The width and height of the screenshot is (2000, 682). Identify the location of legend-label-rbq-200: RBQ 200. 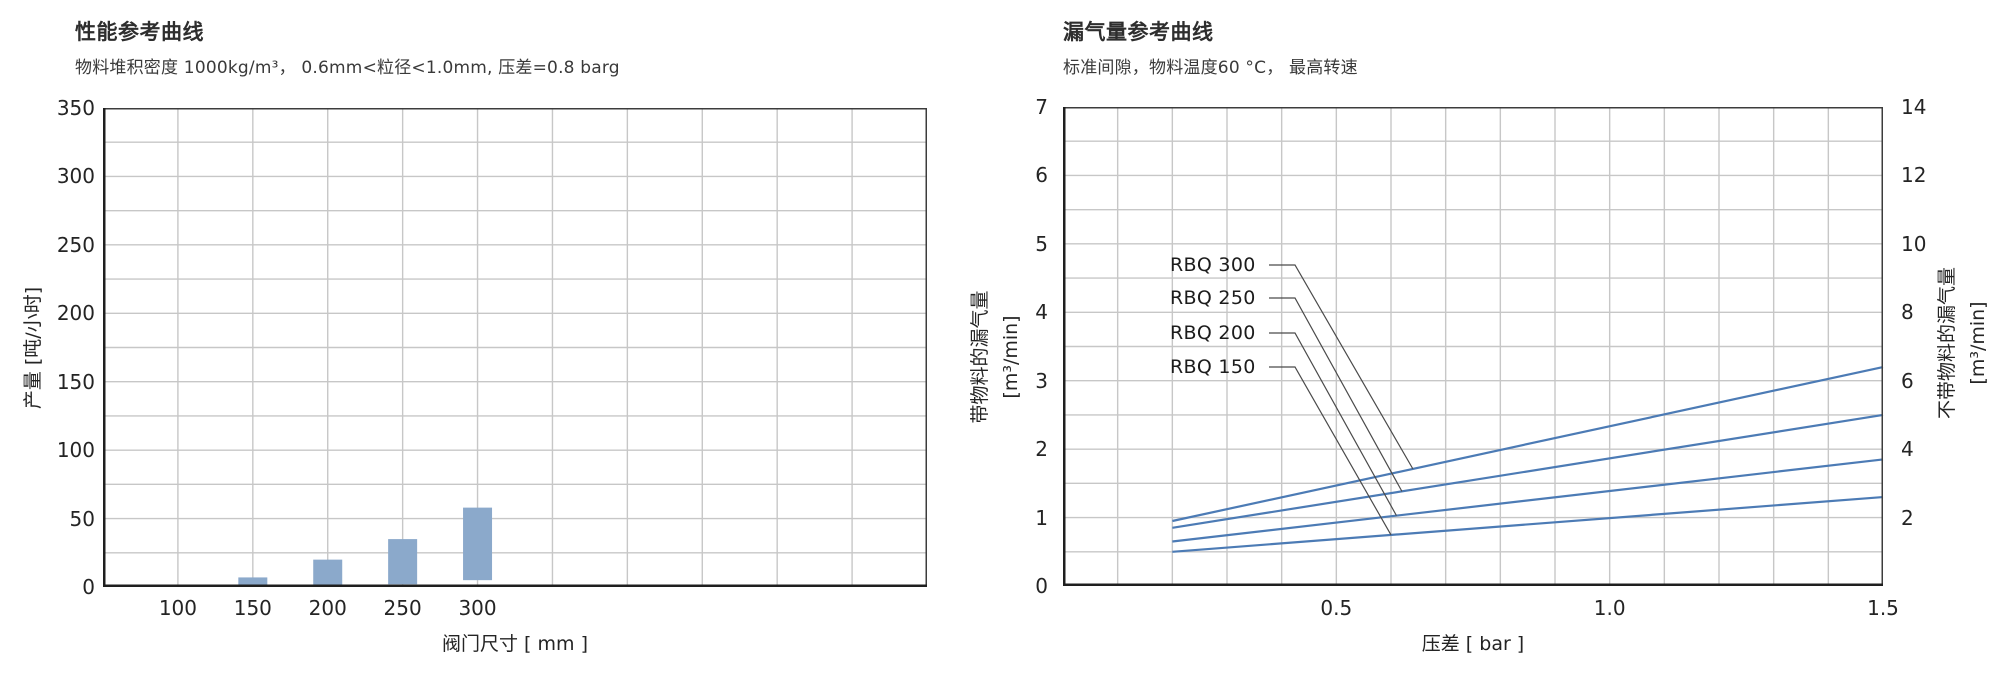
(1213, 333).